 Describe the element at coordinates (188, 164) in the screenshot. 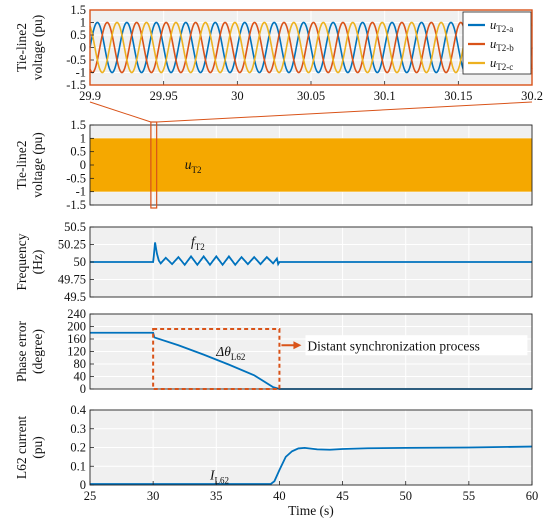

I see `panel-2-annotation-main: u` at that location.